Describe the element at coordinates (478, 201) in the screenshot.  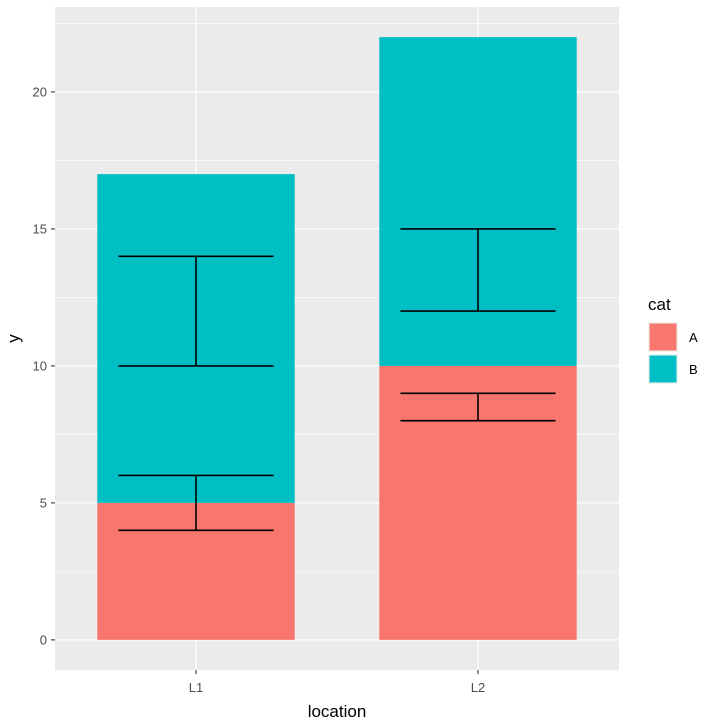
I see `bar-l2-b` at that location.